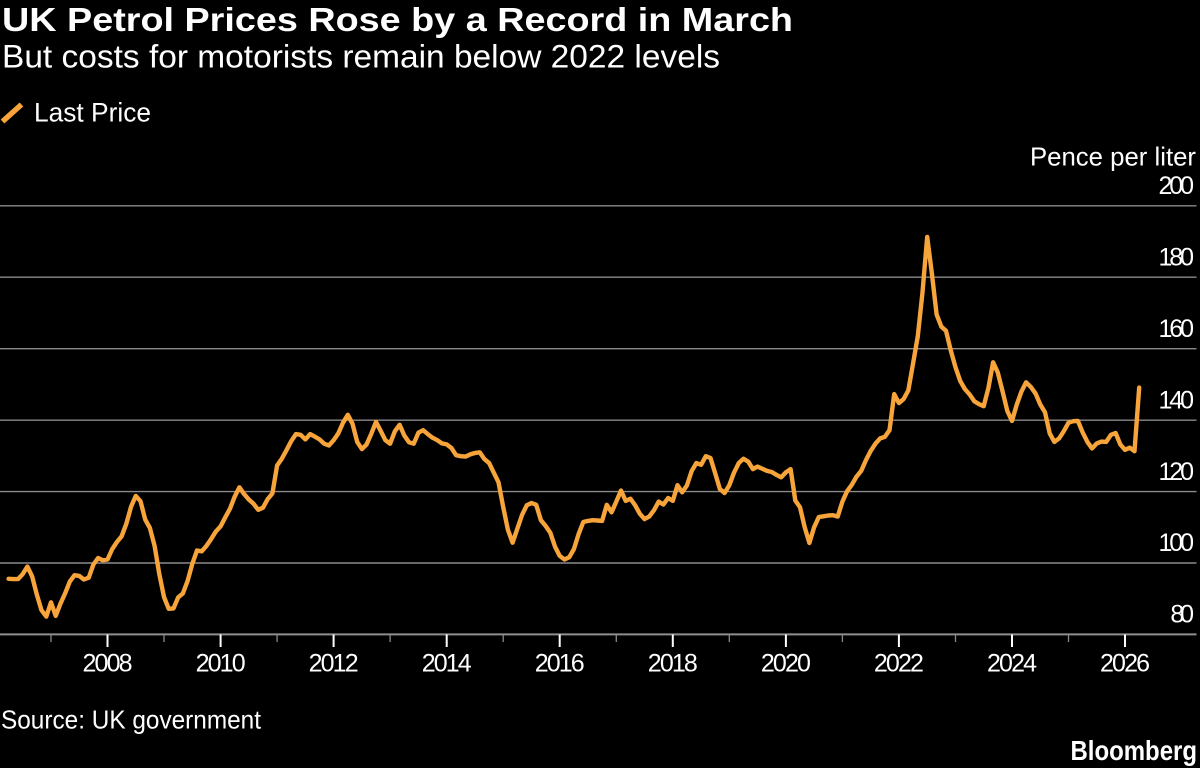 This screenshot has height=768, width=1200. What do you see at coordinates (1134, 750) in the screenshot?
I see `svg-text: Bloomberg` at bounding box center [1134, 750].